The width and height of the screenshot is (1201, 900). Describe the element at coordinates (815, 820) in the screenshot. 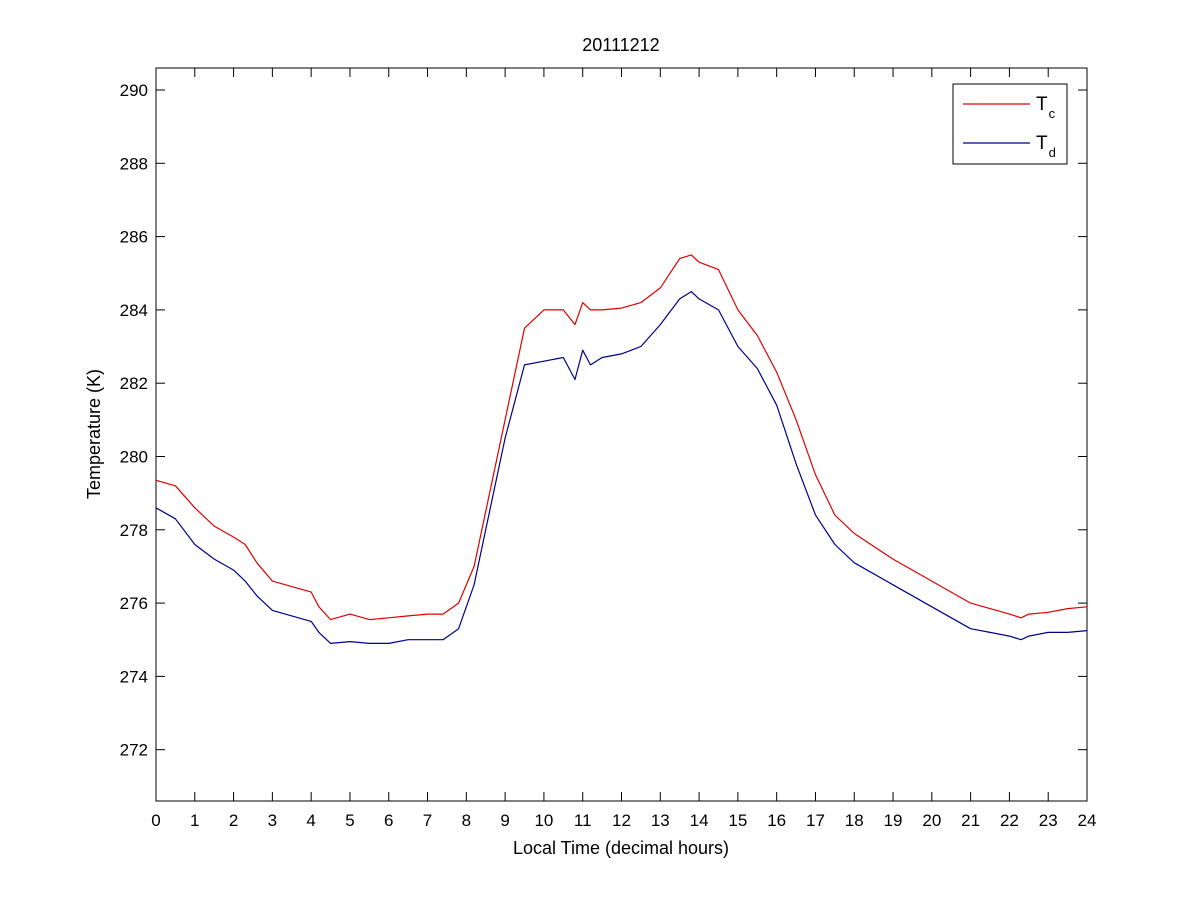

I see `x-tick-label: 17` at that location.